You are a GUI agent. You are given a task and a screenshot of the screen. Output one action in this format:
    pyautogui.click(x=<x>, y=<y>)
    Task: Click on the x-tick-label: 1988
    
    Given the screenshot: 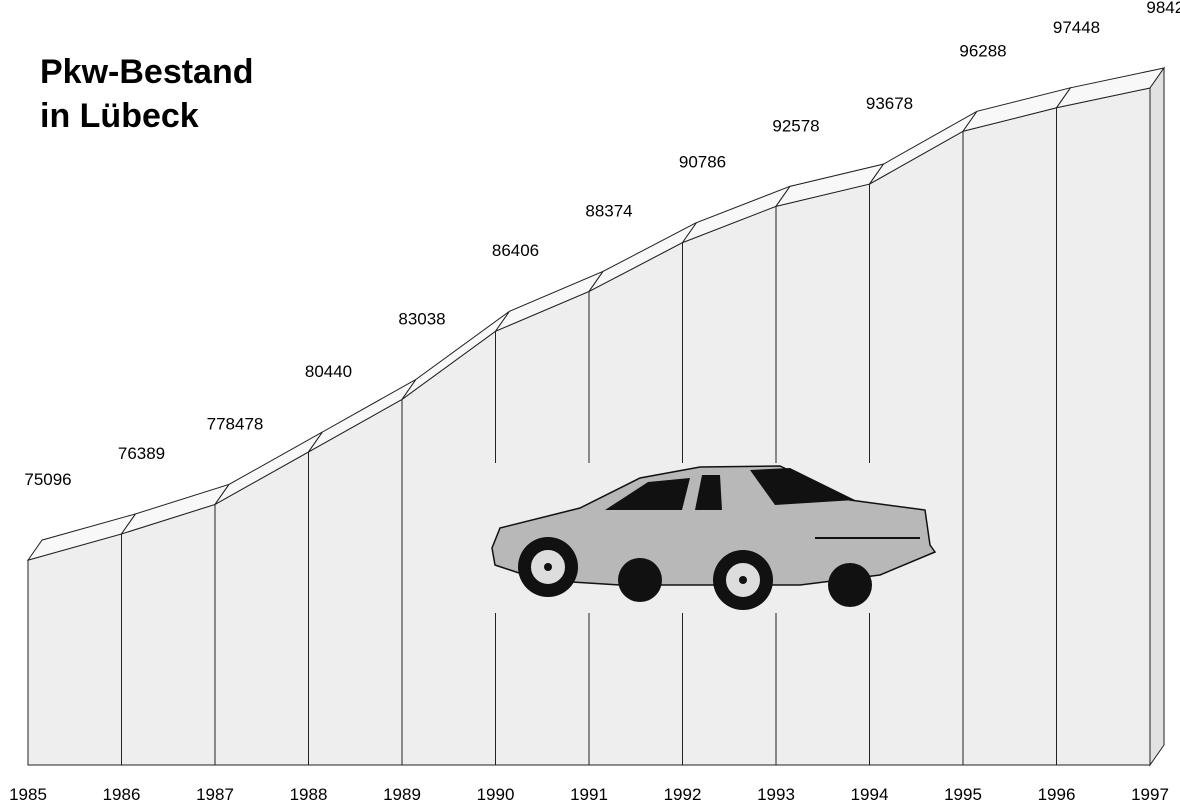 What is the action you would take?
    pyautogui.click(x=309, y=794)
    